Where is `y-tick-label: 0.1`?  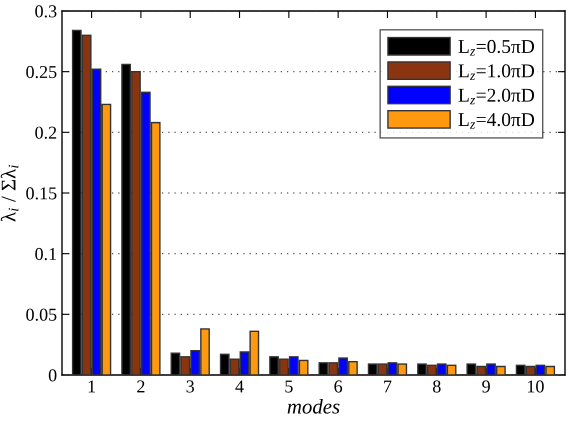 y-tick-label: 0.1 is located at coordinates (45, 254).